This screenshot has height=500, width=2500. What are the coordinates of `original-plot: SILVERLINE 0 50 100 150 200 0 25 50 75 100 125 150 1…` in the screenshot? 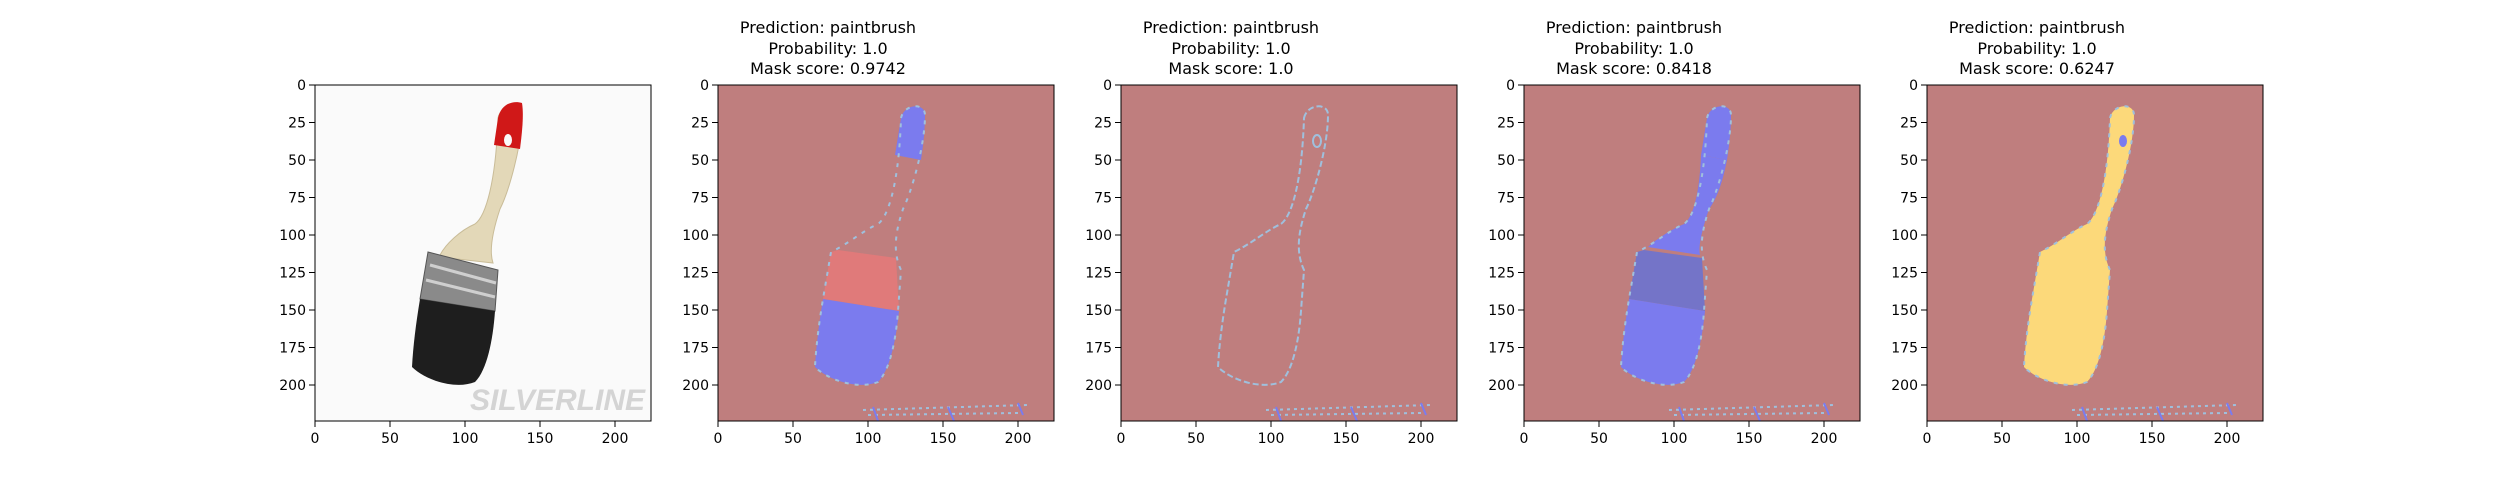 It's located at (465, 262).